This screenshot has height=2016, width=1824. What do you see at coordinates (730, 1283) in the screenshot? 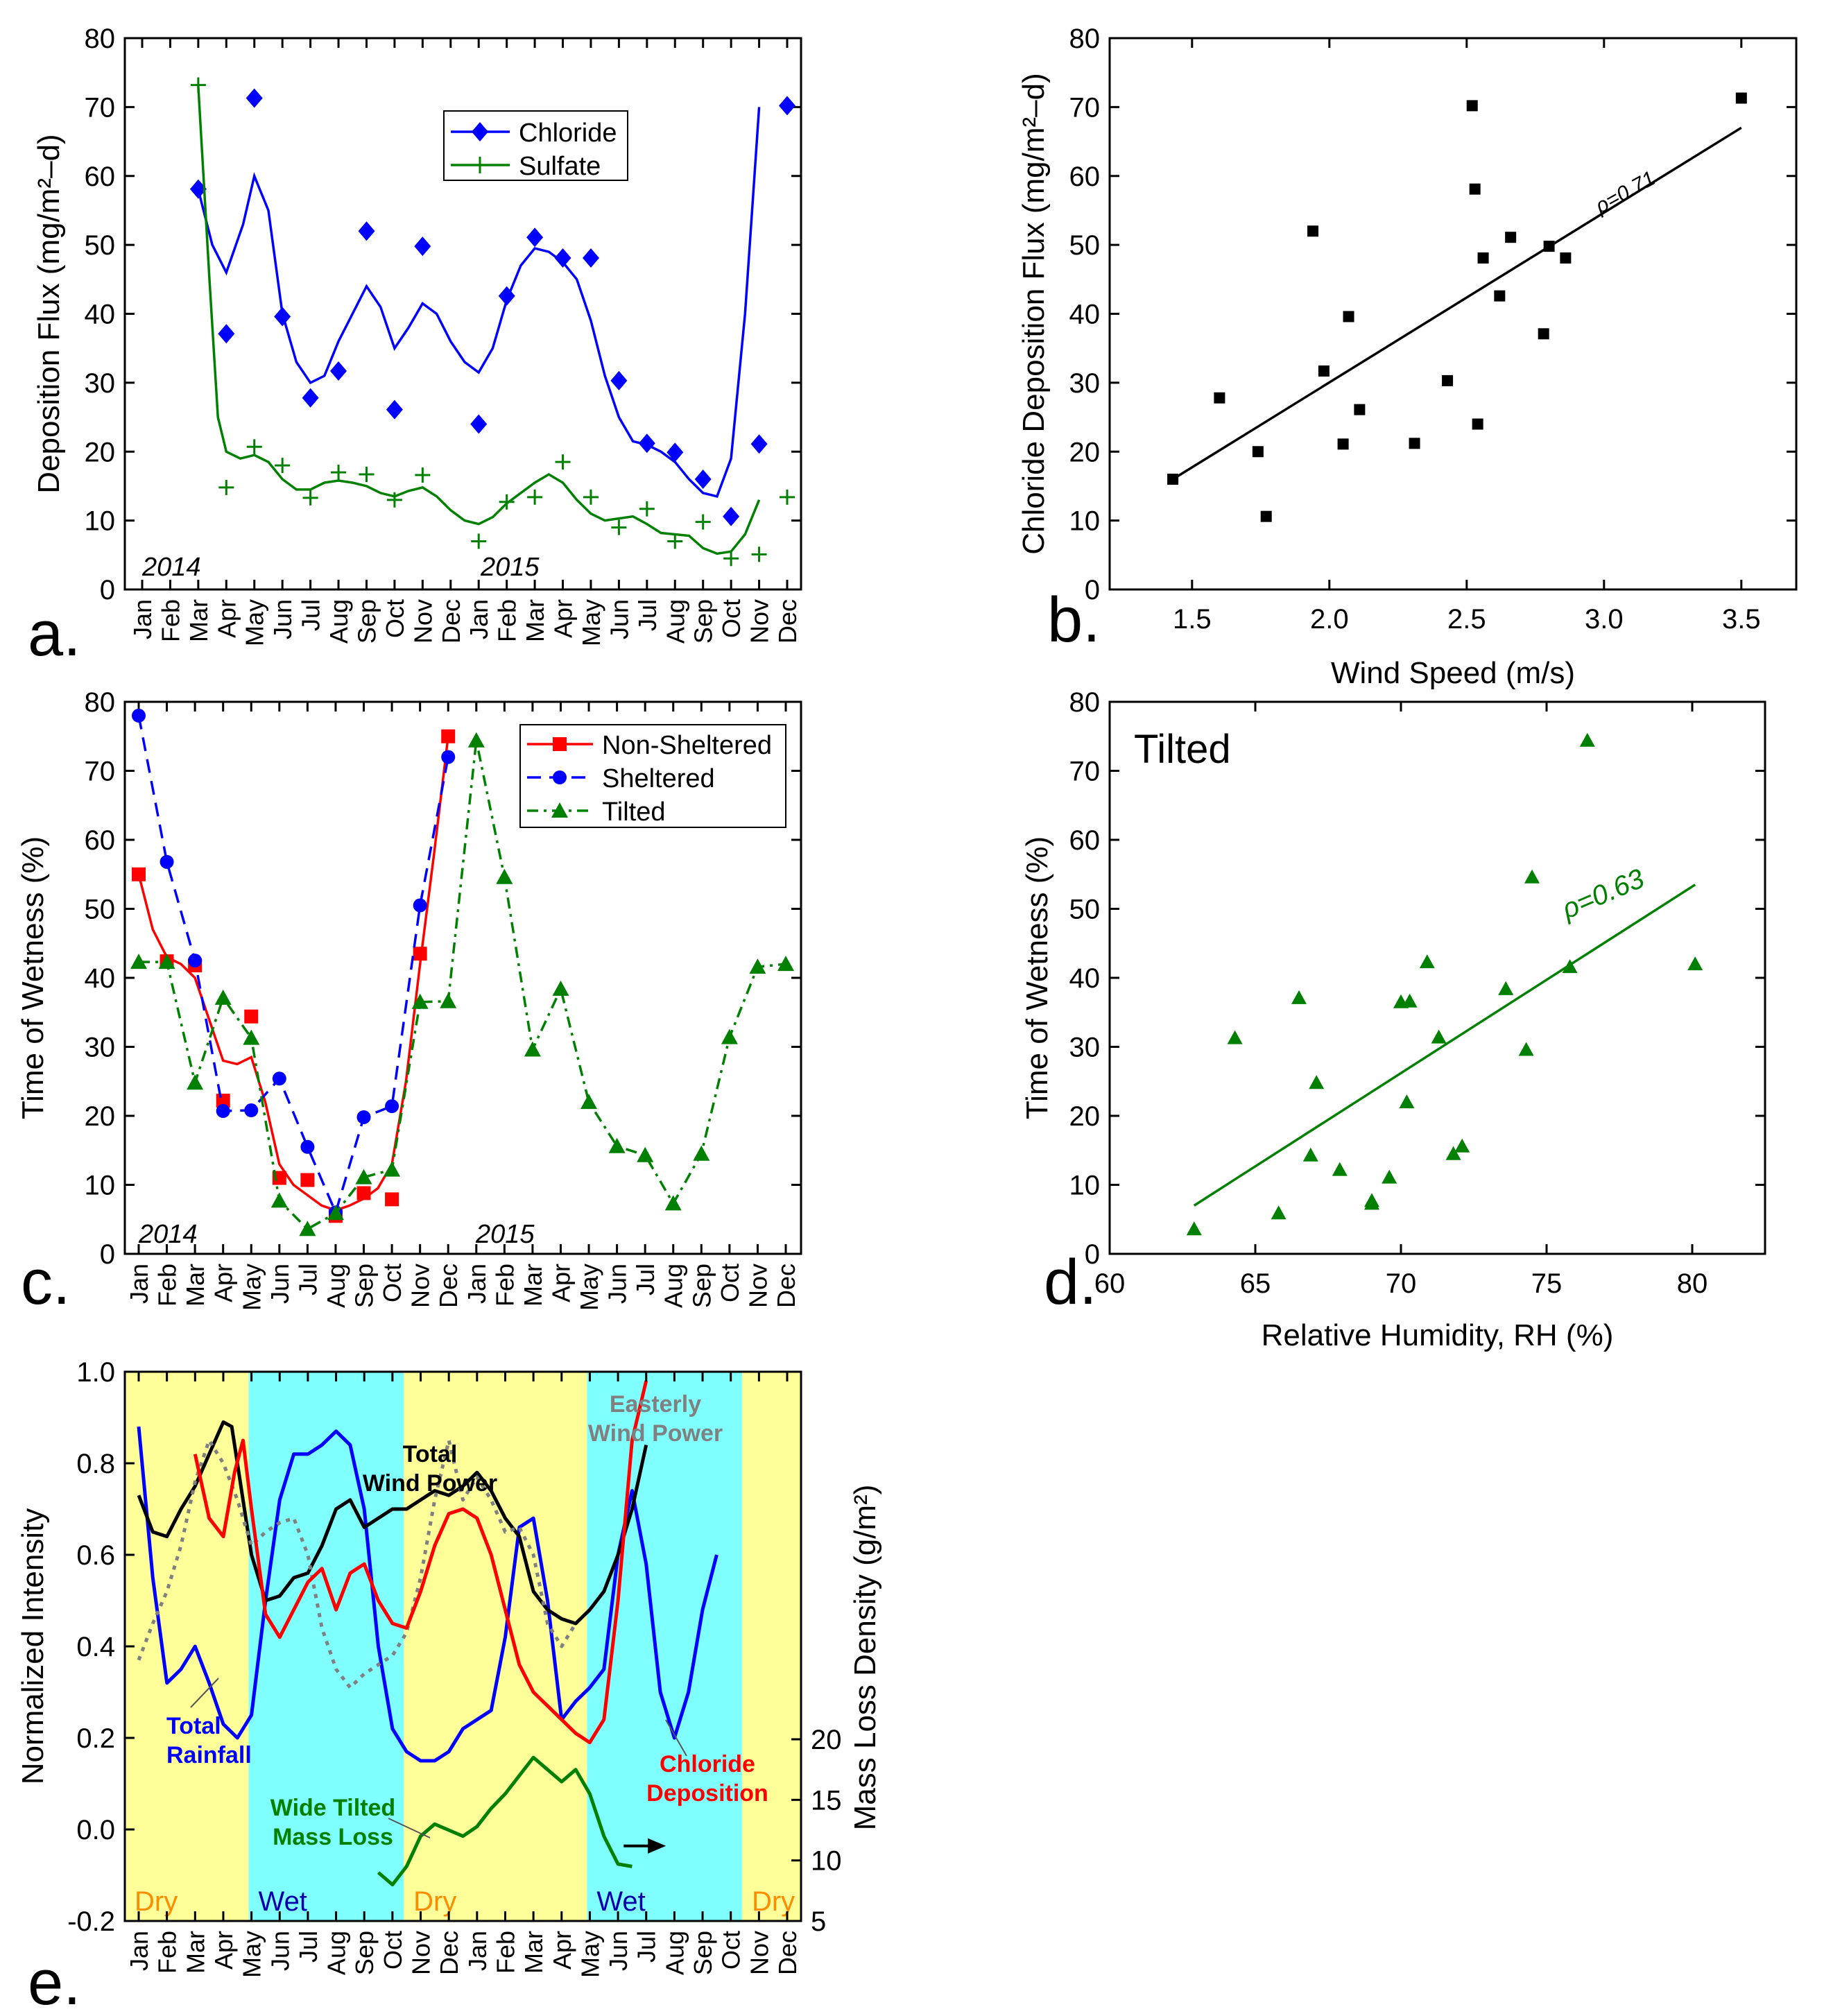
I see `panel-c-xtick-label: Oct` at bounding box center [730, 1283].